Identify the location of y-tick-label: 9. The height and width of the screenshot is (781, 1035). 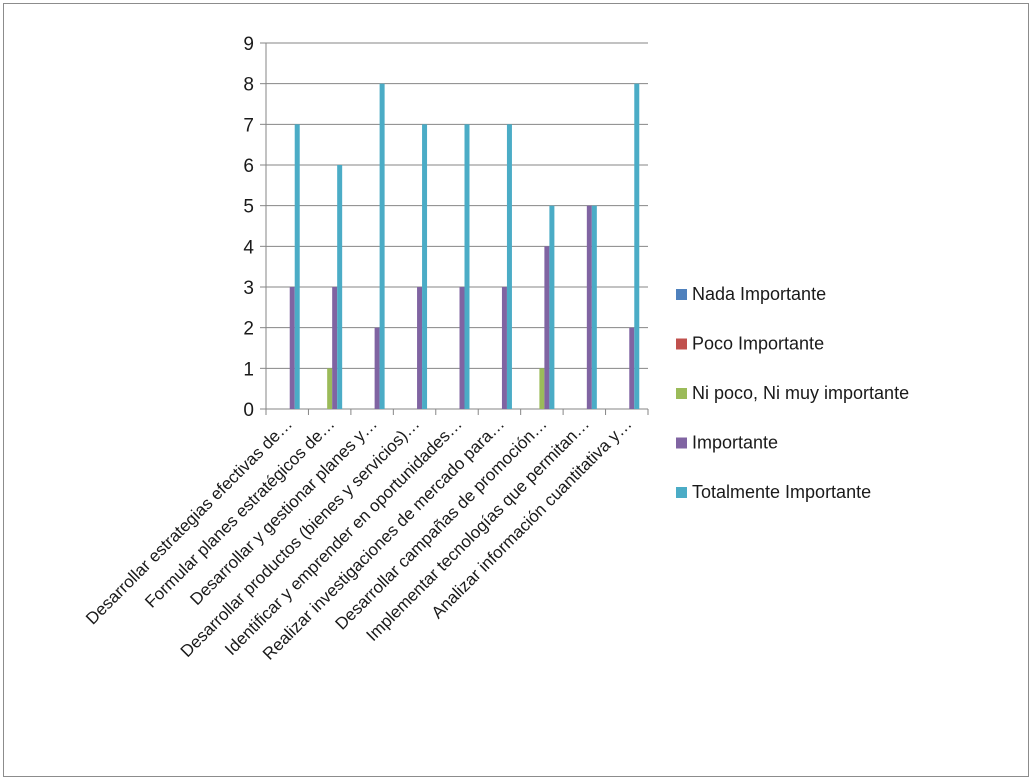
(248, 44).